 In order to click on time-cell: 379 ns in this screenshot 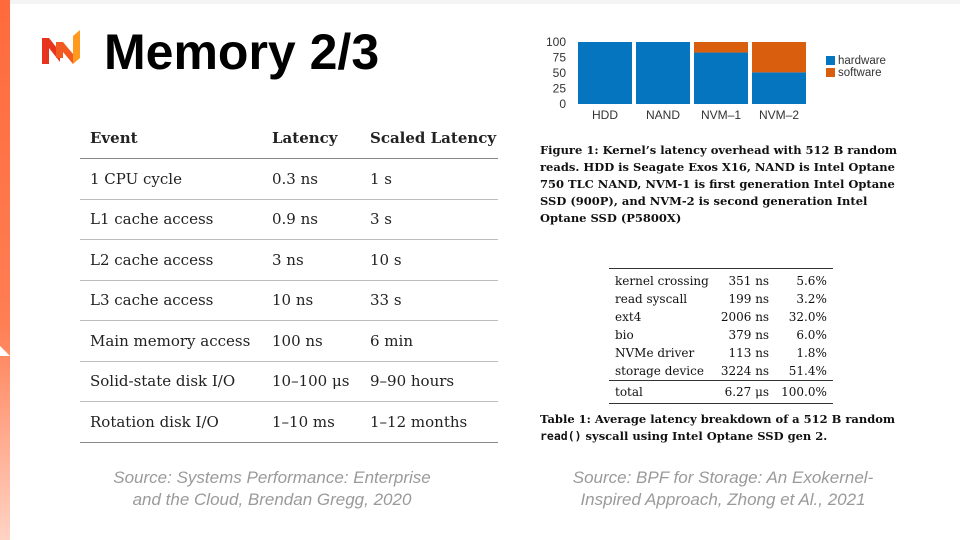, I will do `click(749, 335)`.